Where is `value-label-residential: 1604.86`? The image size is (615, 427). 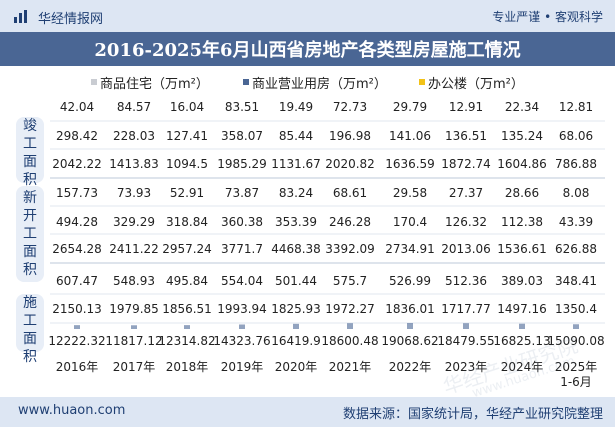 value-label-residential: 1604.86 is located at coordinates (522, 164).